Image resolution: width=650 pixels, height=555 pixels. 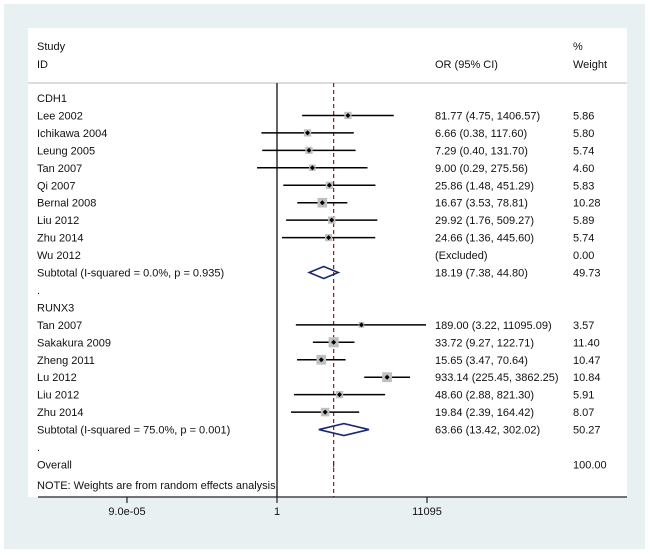 What do you see at coordinates (66, 204) in the screenshot?
I see `study-id: Bernal 2008` at bounding box center [66, 204].